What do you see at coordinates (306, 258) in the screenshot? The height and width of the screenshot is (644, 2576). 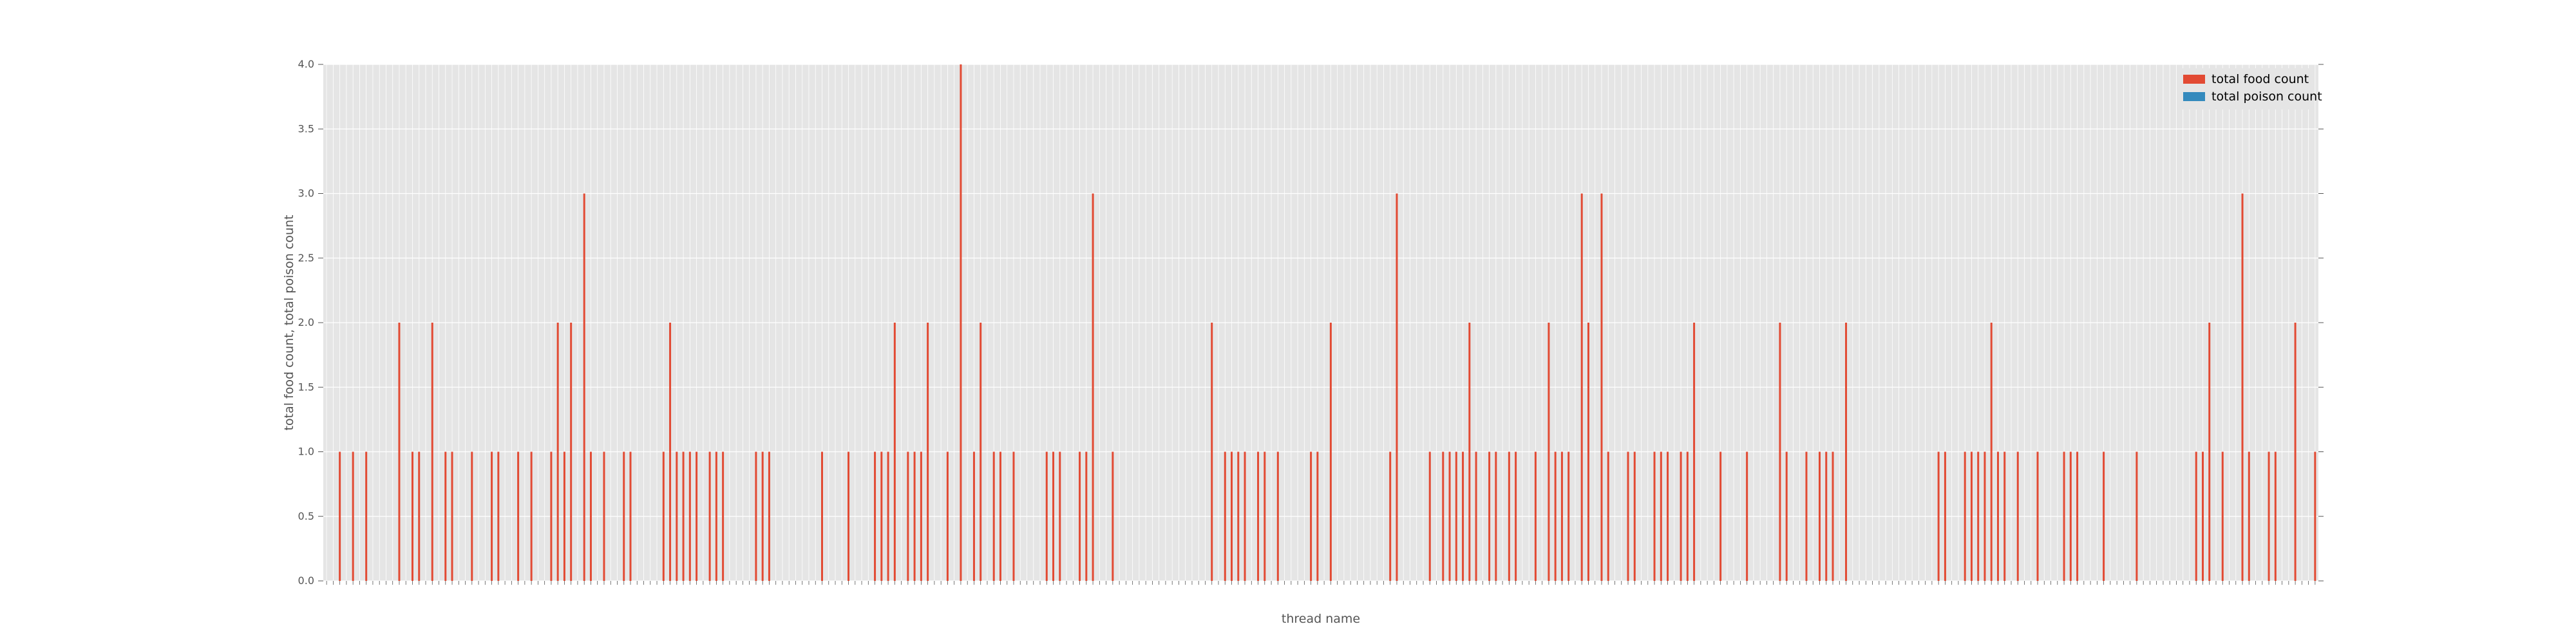 I see `y-tick-label: 2.5` at bounding box center [306, 258].